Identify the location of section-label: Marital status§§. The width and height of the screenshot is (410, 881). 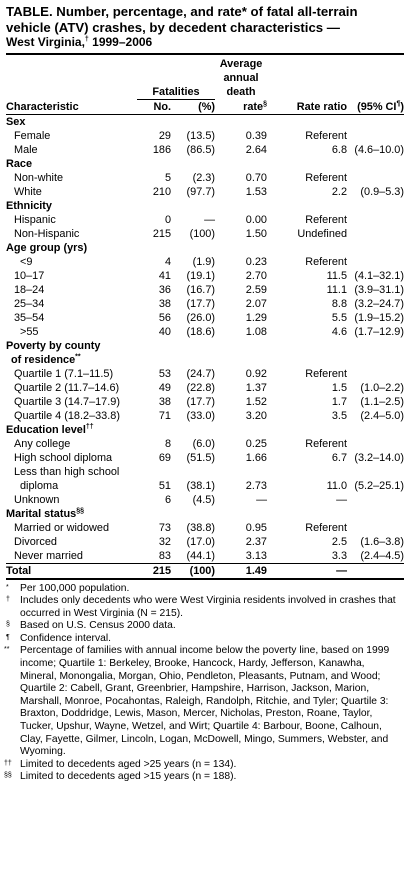
(205, 514).